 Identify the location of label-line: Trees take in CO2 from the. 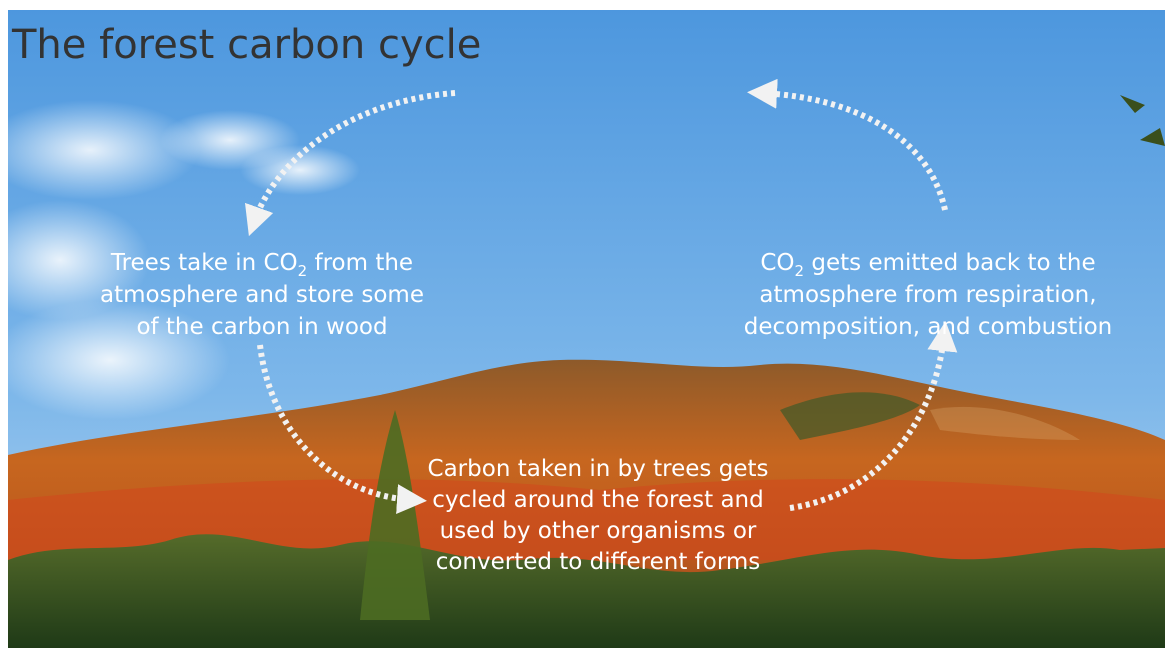
(261, 265).